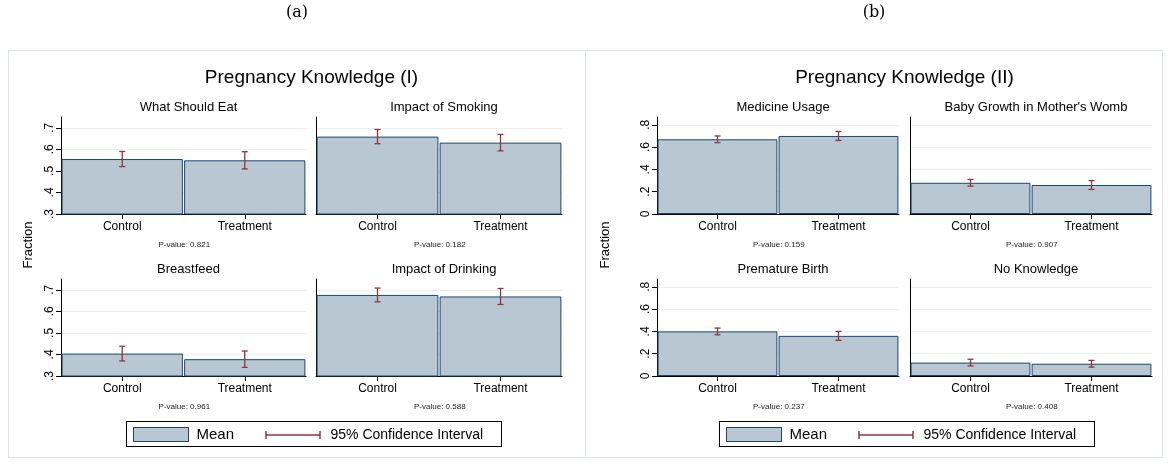 The width and height of the screenshot is (1172, 464). Describe the element at coordinates (444, 106) in the screenshot. I see `chart-title: Impact of Smoking` at that location.